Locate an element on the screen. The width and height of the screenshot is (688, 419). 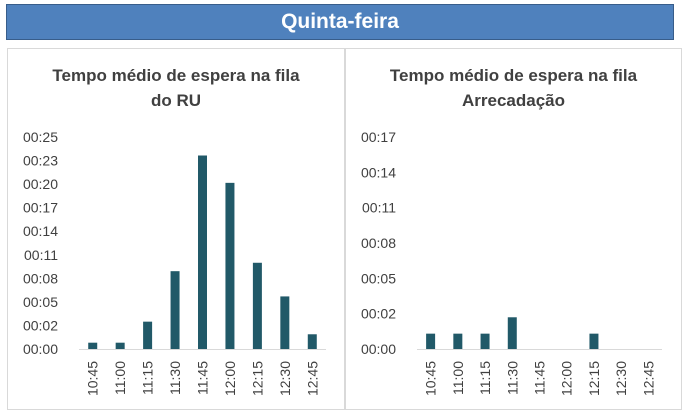
y-tick-label: 00:20 is located at coordinates (40, 184).